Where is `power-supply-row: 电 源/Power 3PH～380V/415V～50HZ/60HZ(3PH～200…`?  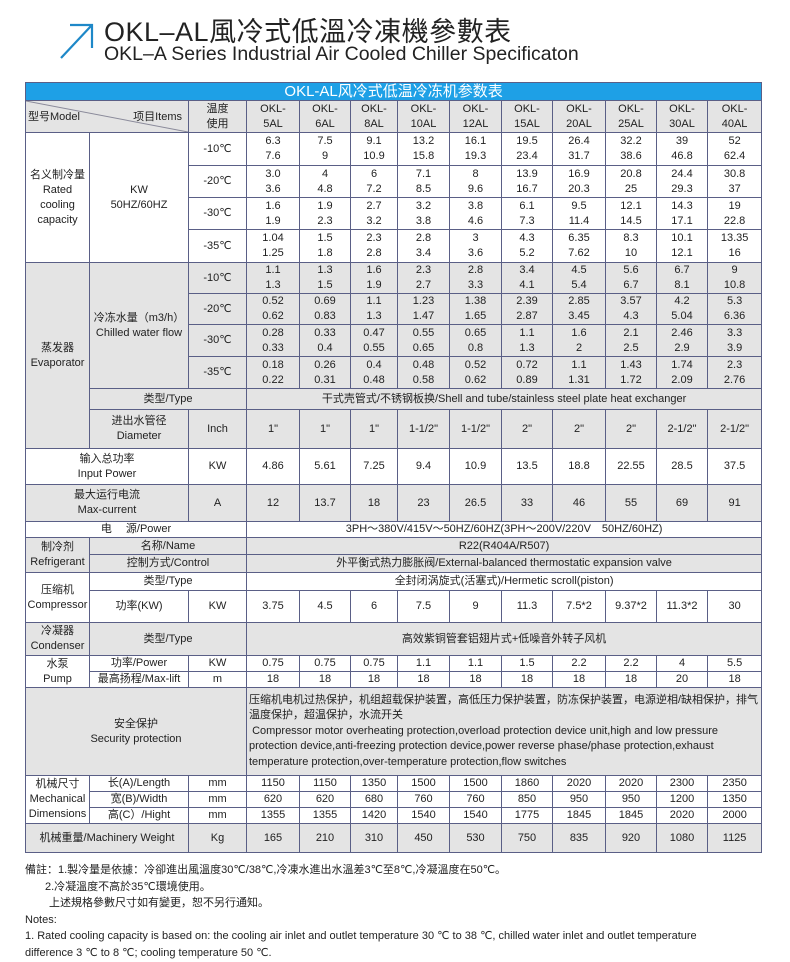 power-supply-row: 电 源/Power 3PH～380V/415V～50HZ/60HZ(3PH～200… is located at coordinates (394, 529).